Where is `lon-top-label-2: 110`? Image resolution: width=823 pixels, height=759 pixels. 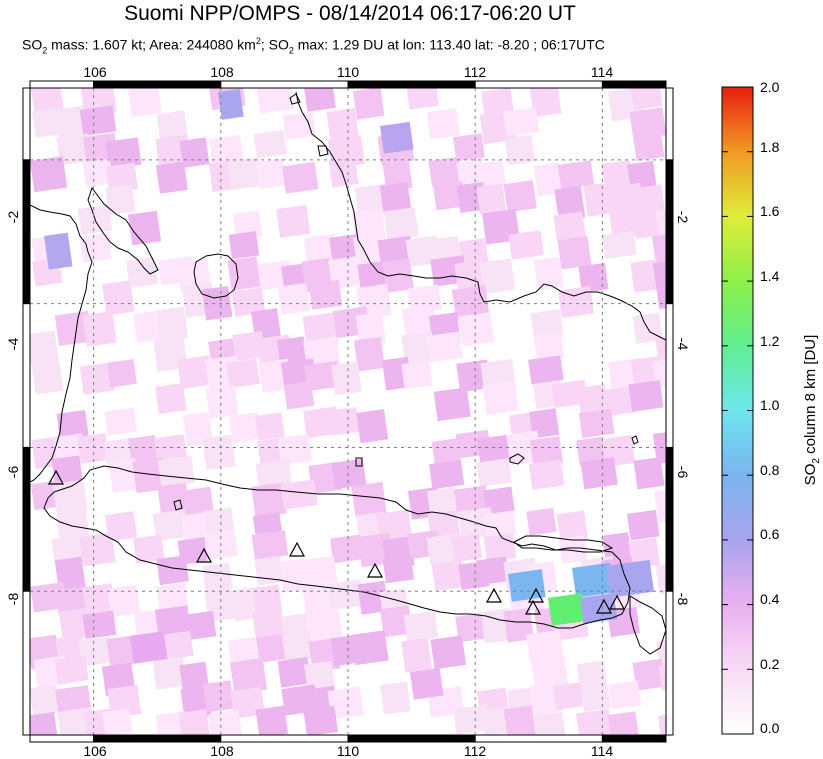
lon-top-label-2: 110 is located at coordinates (348, 72).